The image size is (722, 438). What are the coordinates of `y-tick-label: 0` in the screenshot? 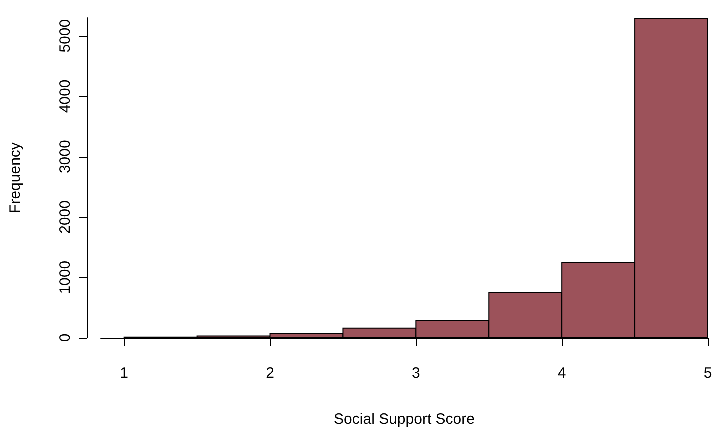 It's located at (65, 338).